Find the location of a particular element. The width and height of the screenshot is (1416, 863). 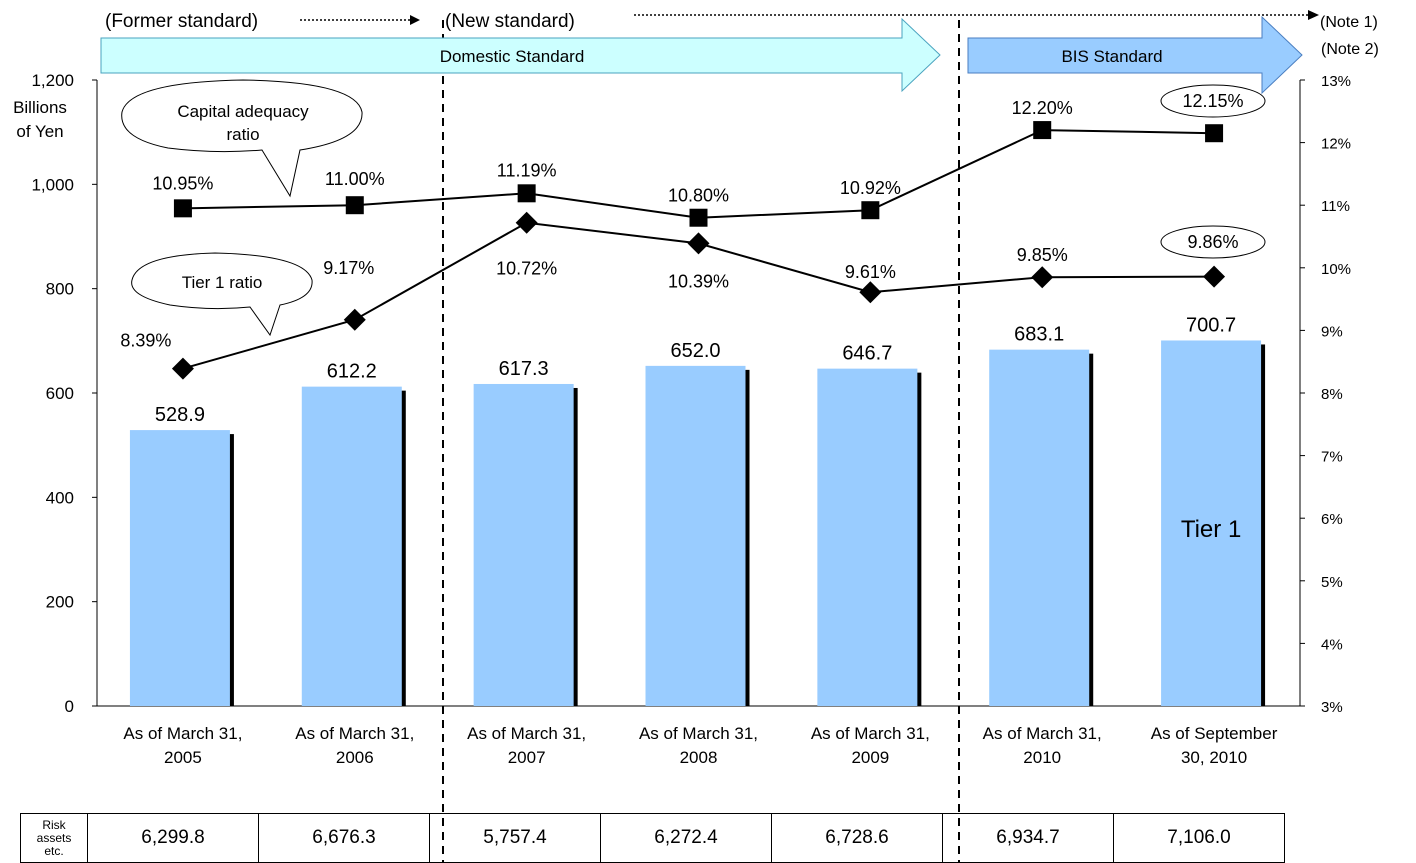

bar-series-label: Tier 1 is located at coordinates (1211, 529).